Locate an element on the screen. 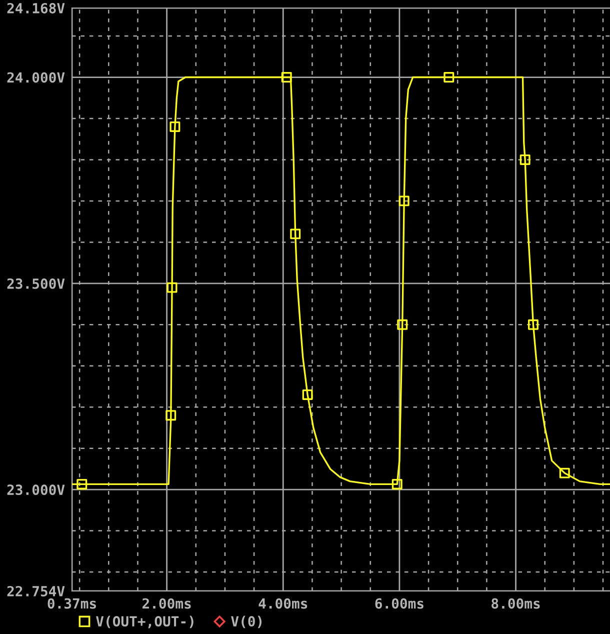  y-tick-label: 23.000V is located at coordinates (36, 490).